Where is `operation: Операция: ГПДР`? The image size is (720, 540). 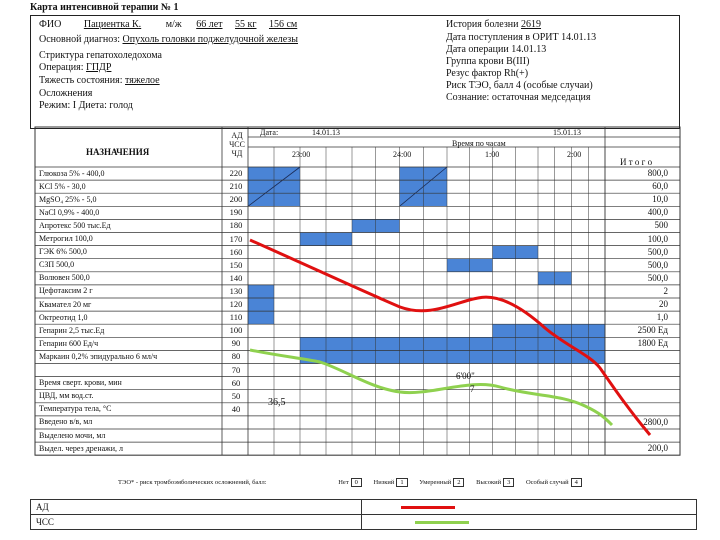 operation: Операция: ГПДР is located at coordinates (75, 67).